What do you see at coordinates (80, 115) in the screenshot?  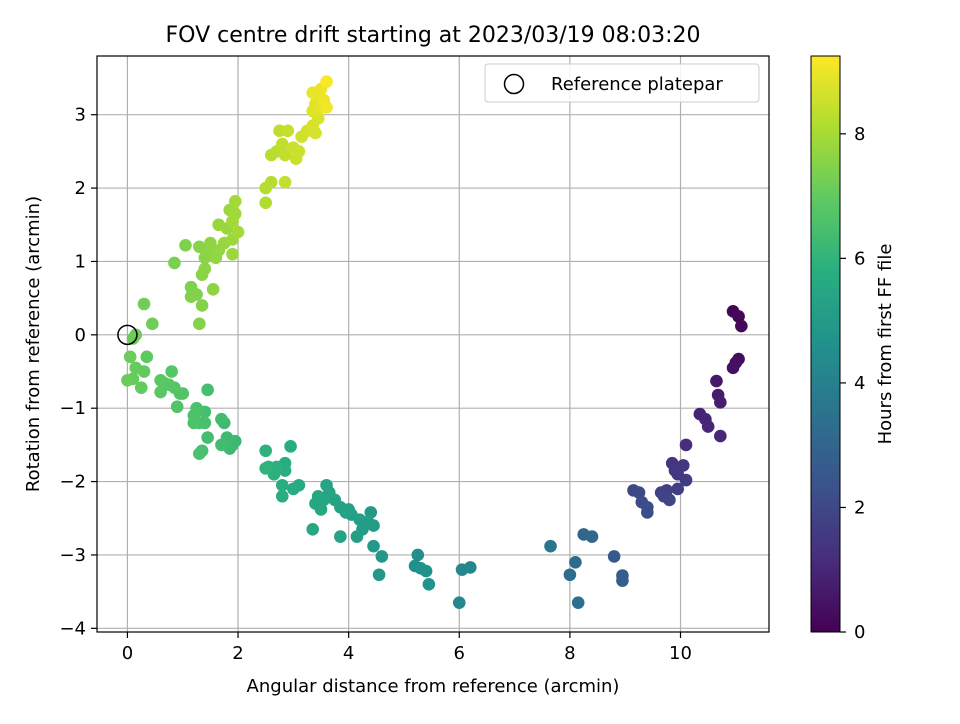 I see `y-tick-label: 3` at bounding box center [80, 115].